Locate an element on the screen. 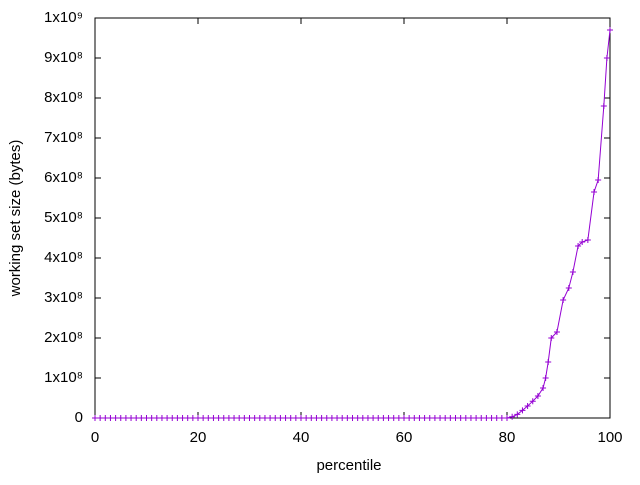 The width and height of the screenshot is (640, 485). y-tick-label: 1x10⁹ is located at coordinates (63, 17).